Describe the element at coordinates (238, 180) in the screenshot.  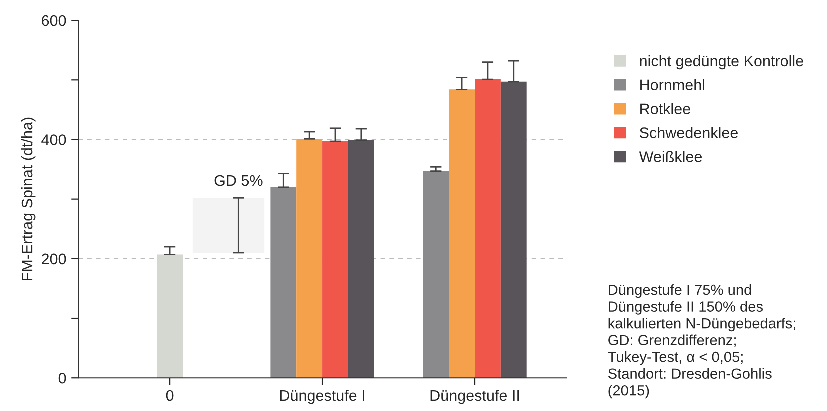
I see `band-label: GD 5%` at that location.